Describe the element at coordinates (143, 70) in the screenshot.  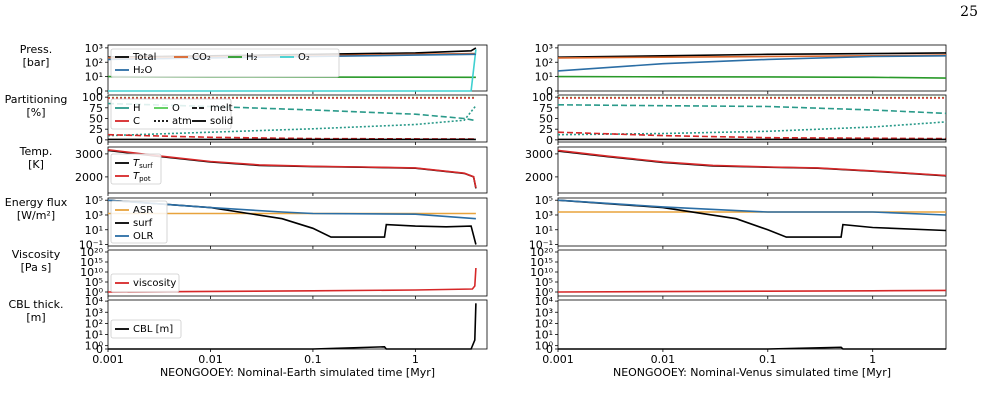
I see `legend-label: H₂O` at that location.